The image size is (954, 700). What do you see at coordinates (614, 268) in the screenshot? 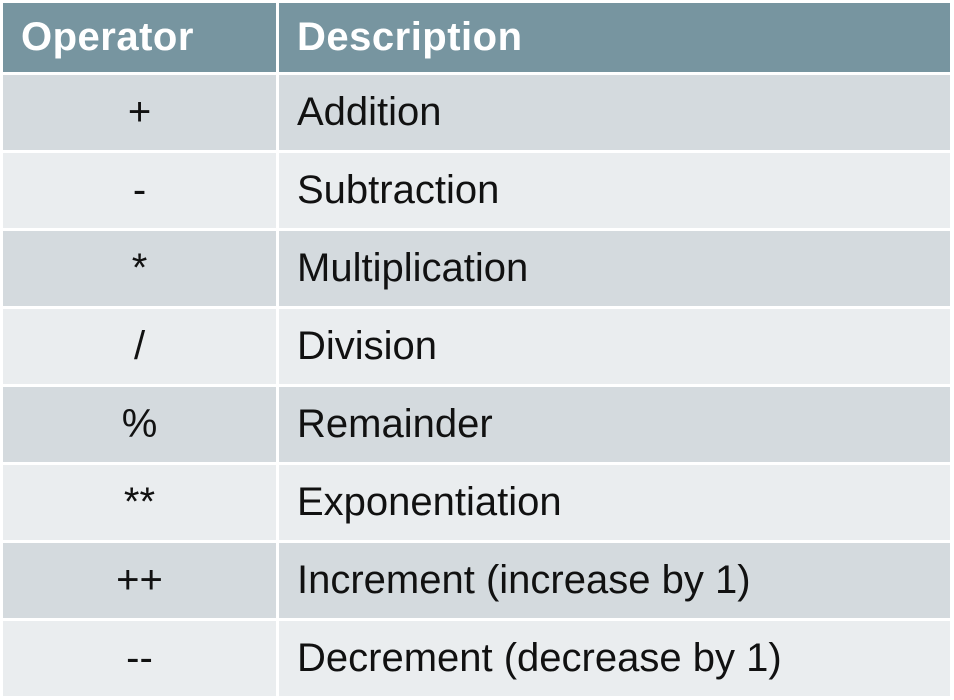
I see `description-cell: Multiplication` at bounding box center [614, 268].